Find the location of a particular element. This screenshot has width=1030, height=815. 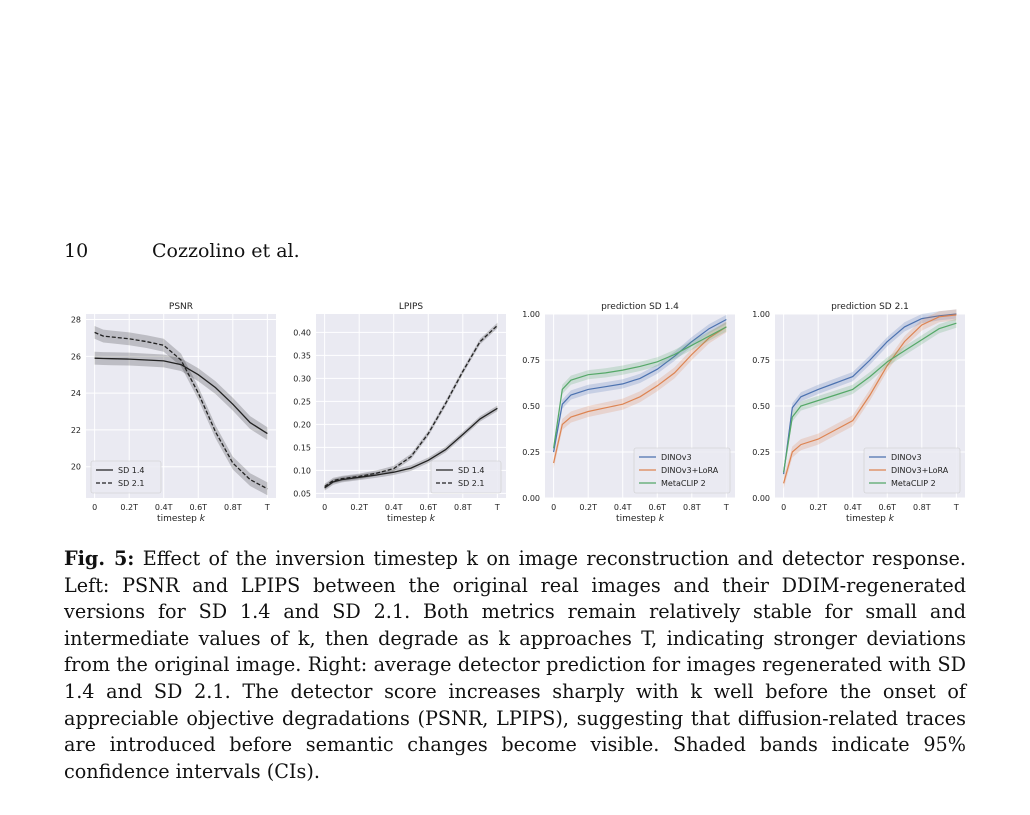

y-tick-label: 22 is located at coordinates (76, 430).